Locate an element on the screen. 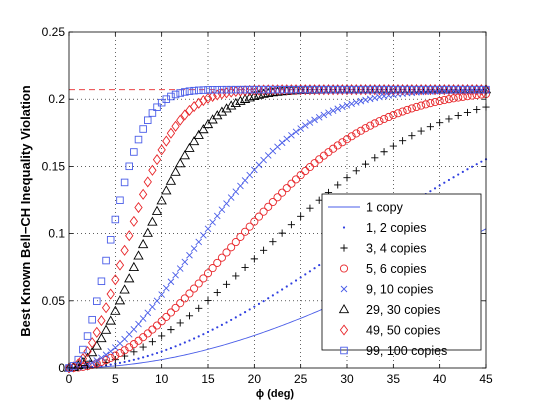 The height and width of the screenshot is (414, 534). legend-entry: 29, 30 copies is located at coordinates (389, 310).